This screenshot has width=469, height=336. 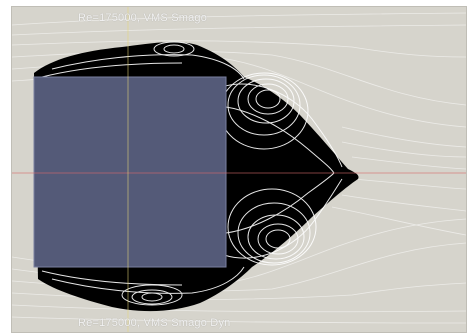 What do you see at coordinates (143, 18) in the screenshot?
I see `top-case-label: Re=175000, VMS Smago` at bounding box center [143, 18].